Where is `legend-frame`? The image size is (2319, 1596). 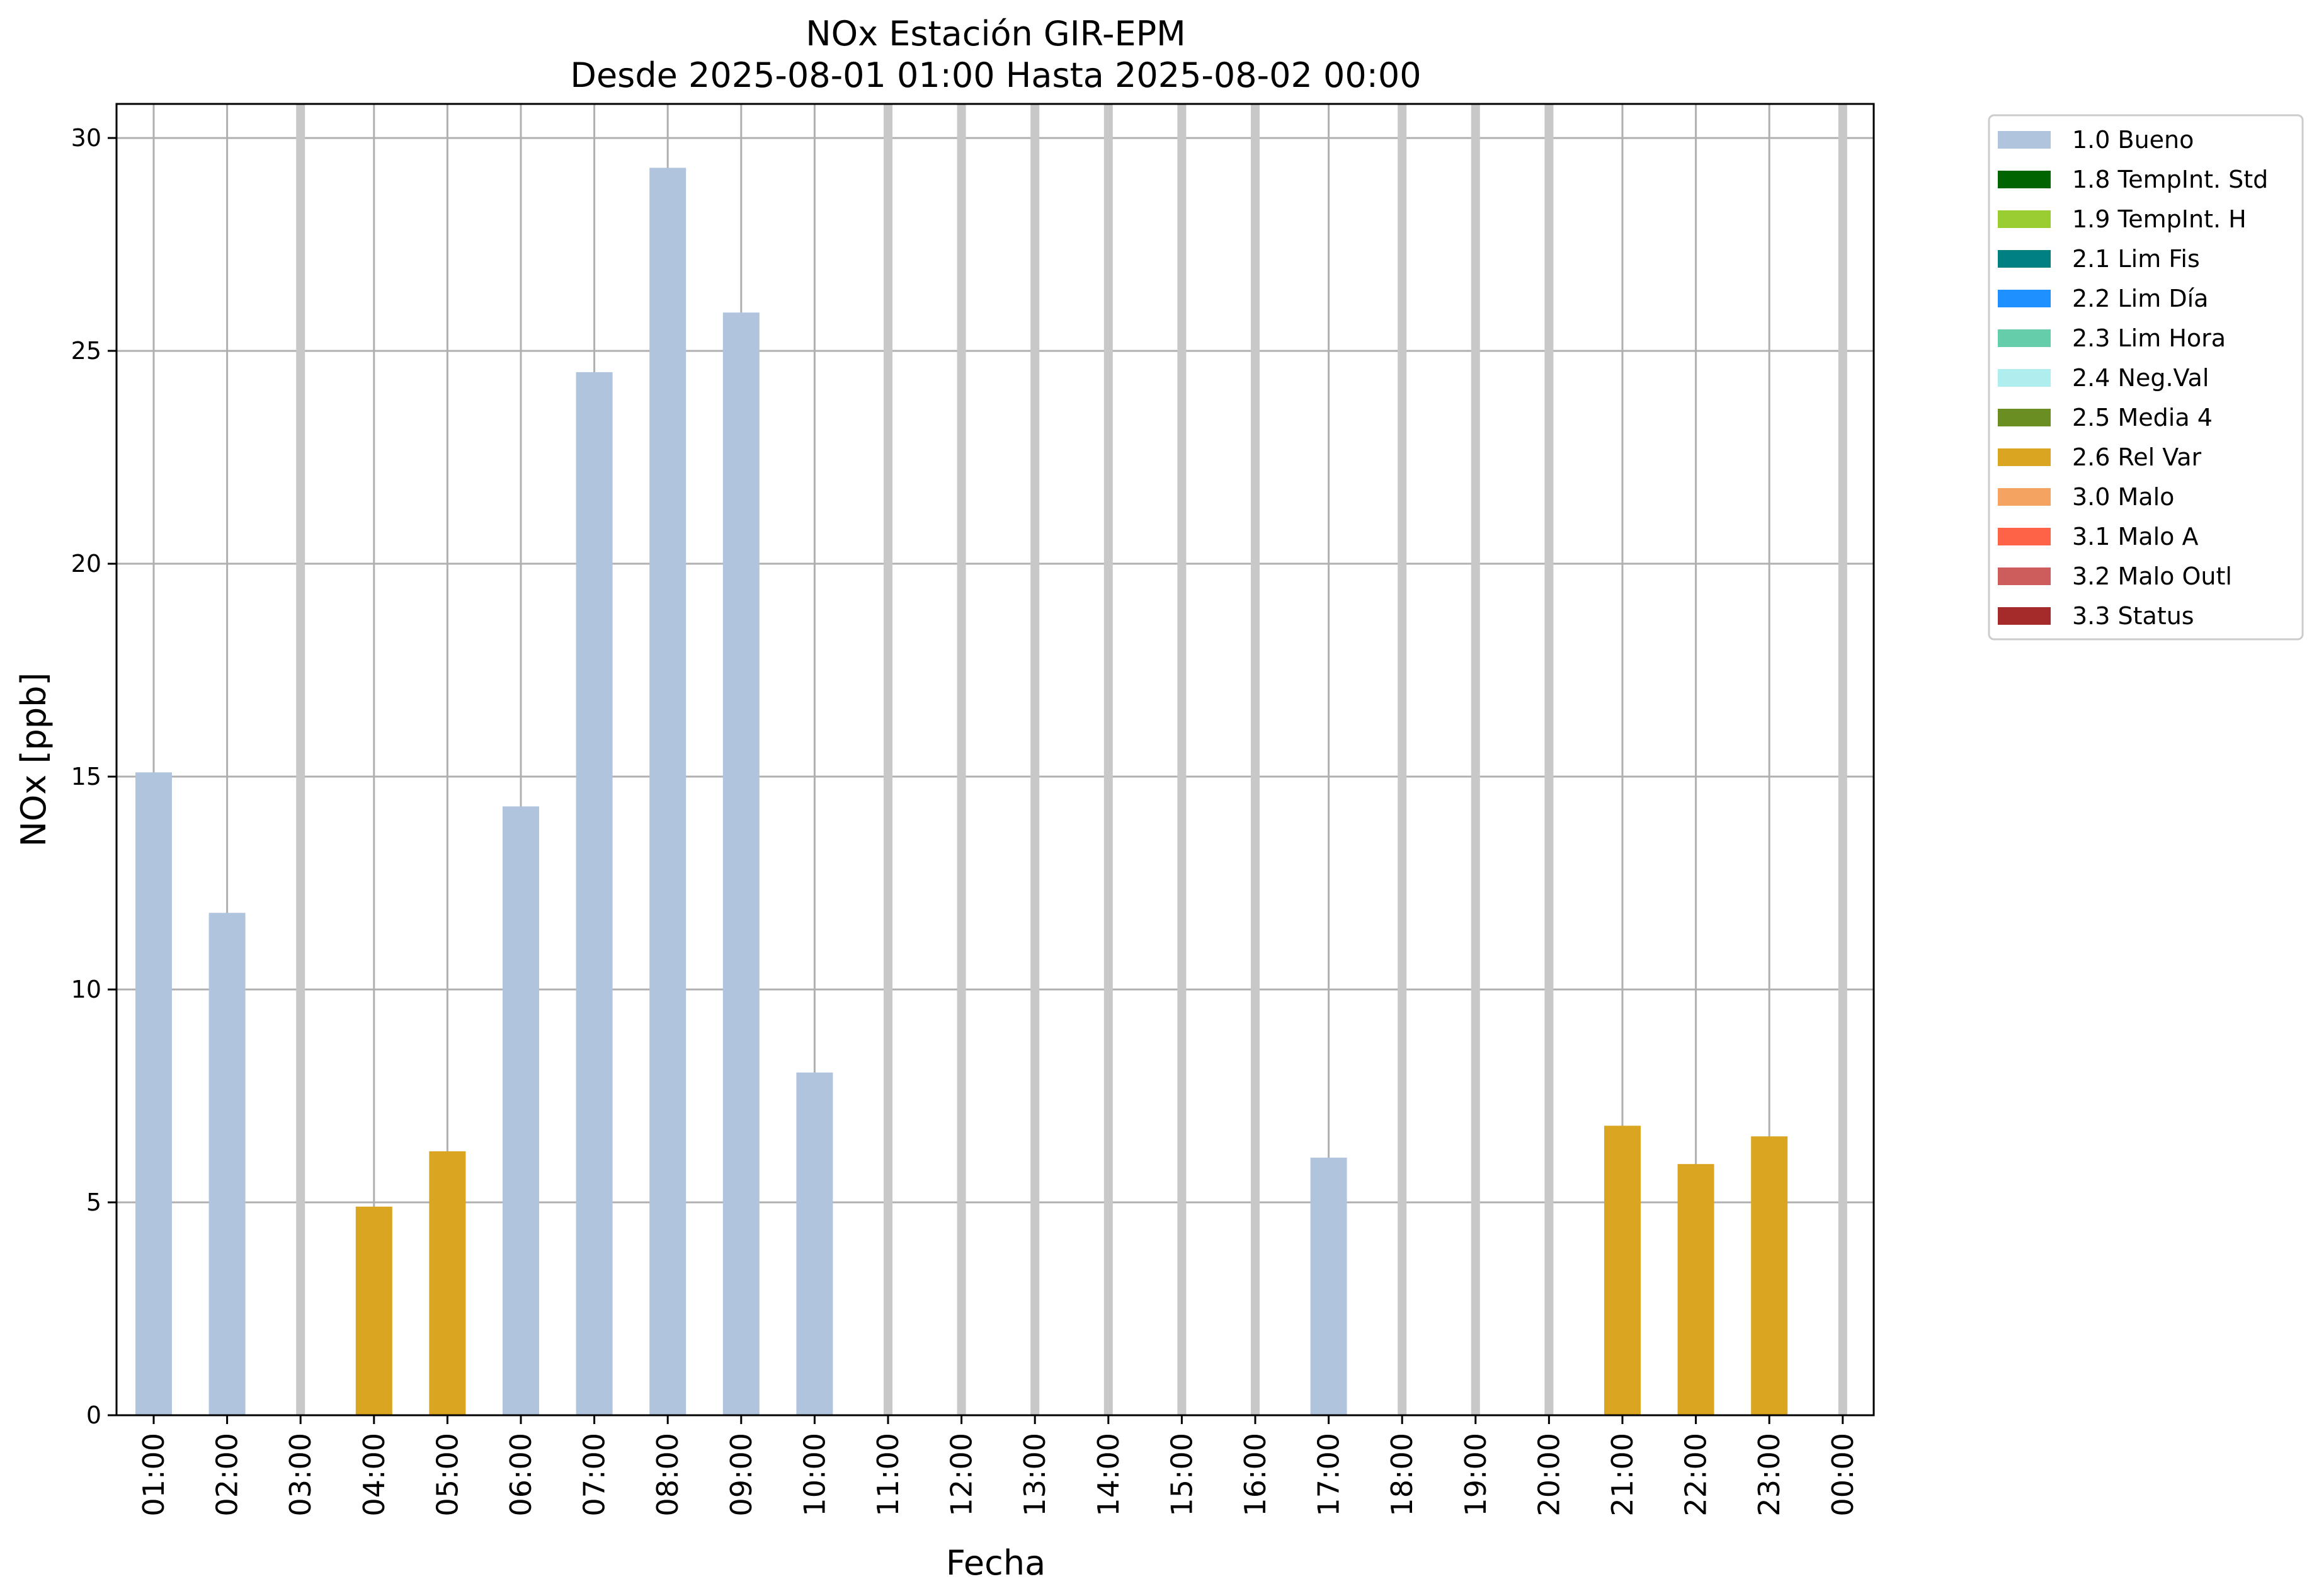
legend-frame is located at coordinates (2146, 377).